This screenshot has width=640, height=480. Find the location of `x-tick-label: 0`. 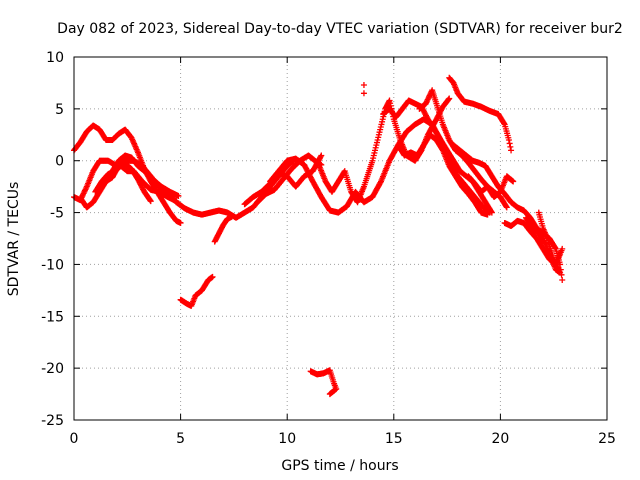

x-tick-label: 0 is located at coordinates (74, 439).